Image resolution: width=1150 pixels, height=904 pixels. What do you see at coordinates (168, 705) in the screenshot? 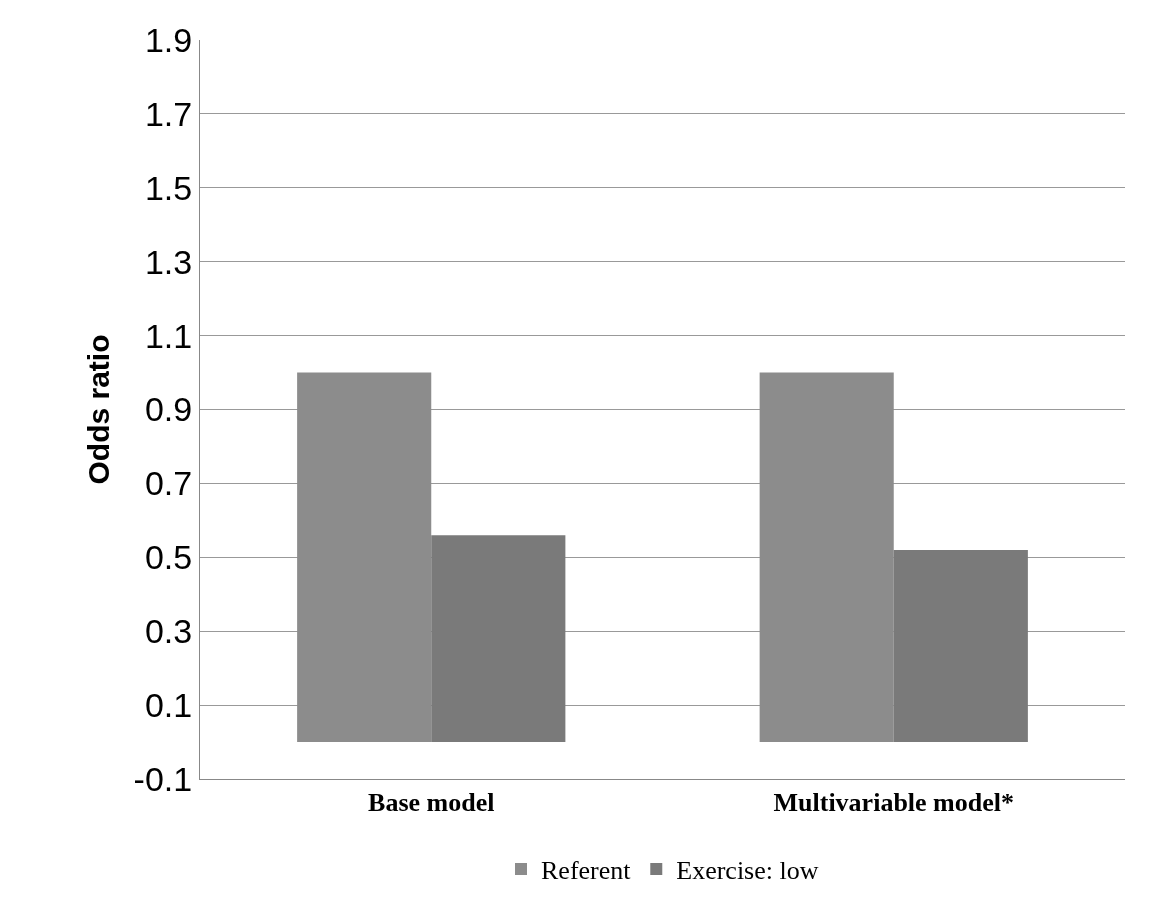
I see `y-tick-label: 0.1` at bounding box center [168, 705].